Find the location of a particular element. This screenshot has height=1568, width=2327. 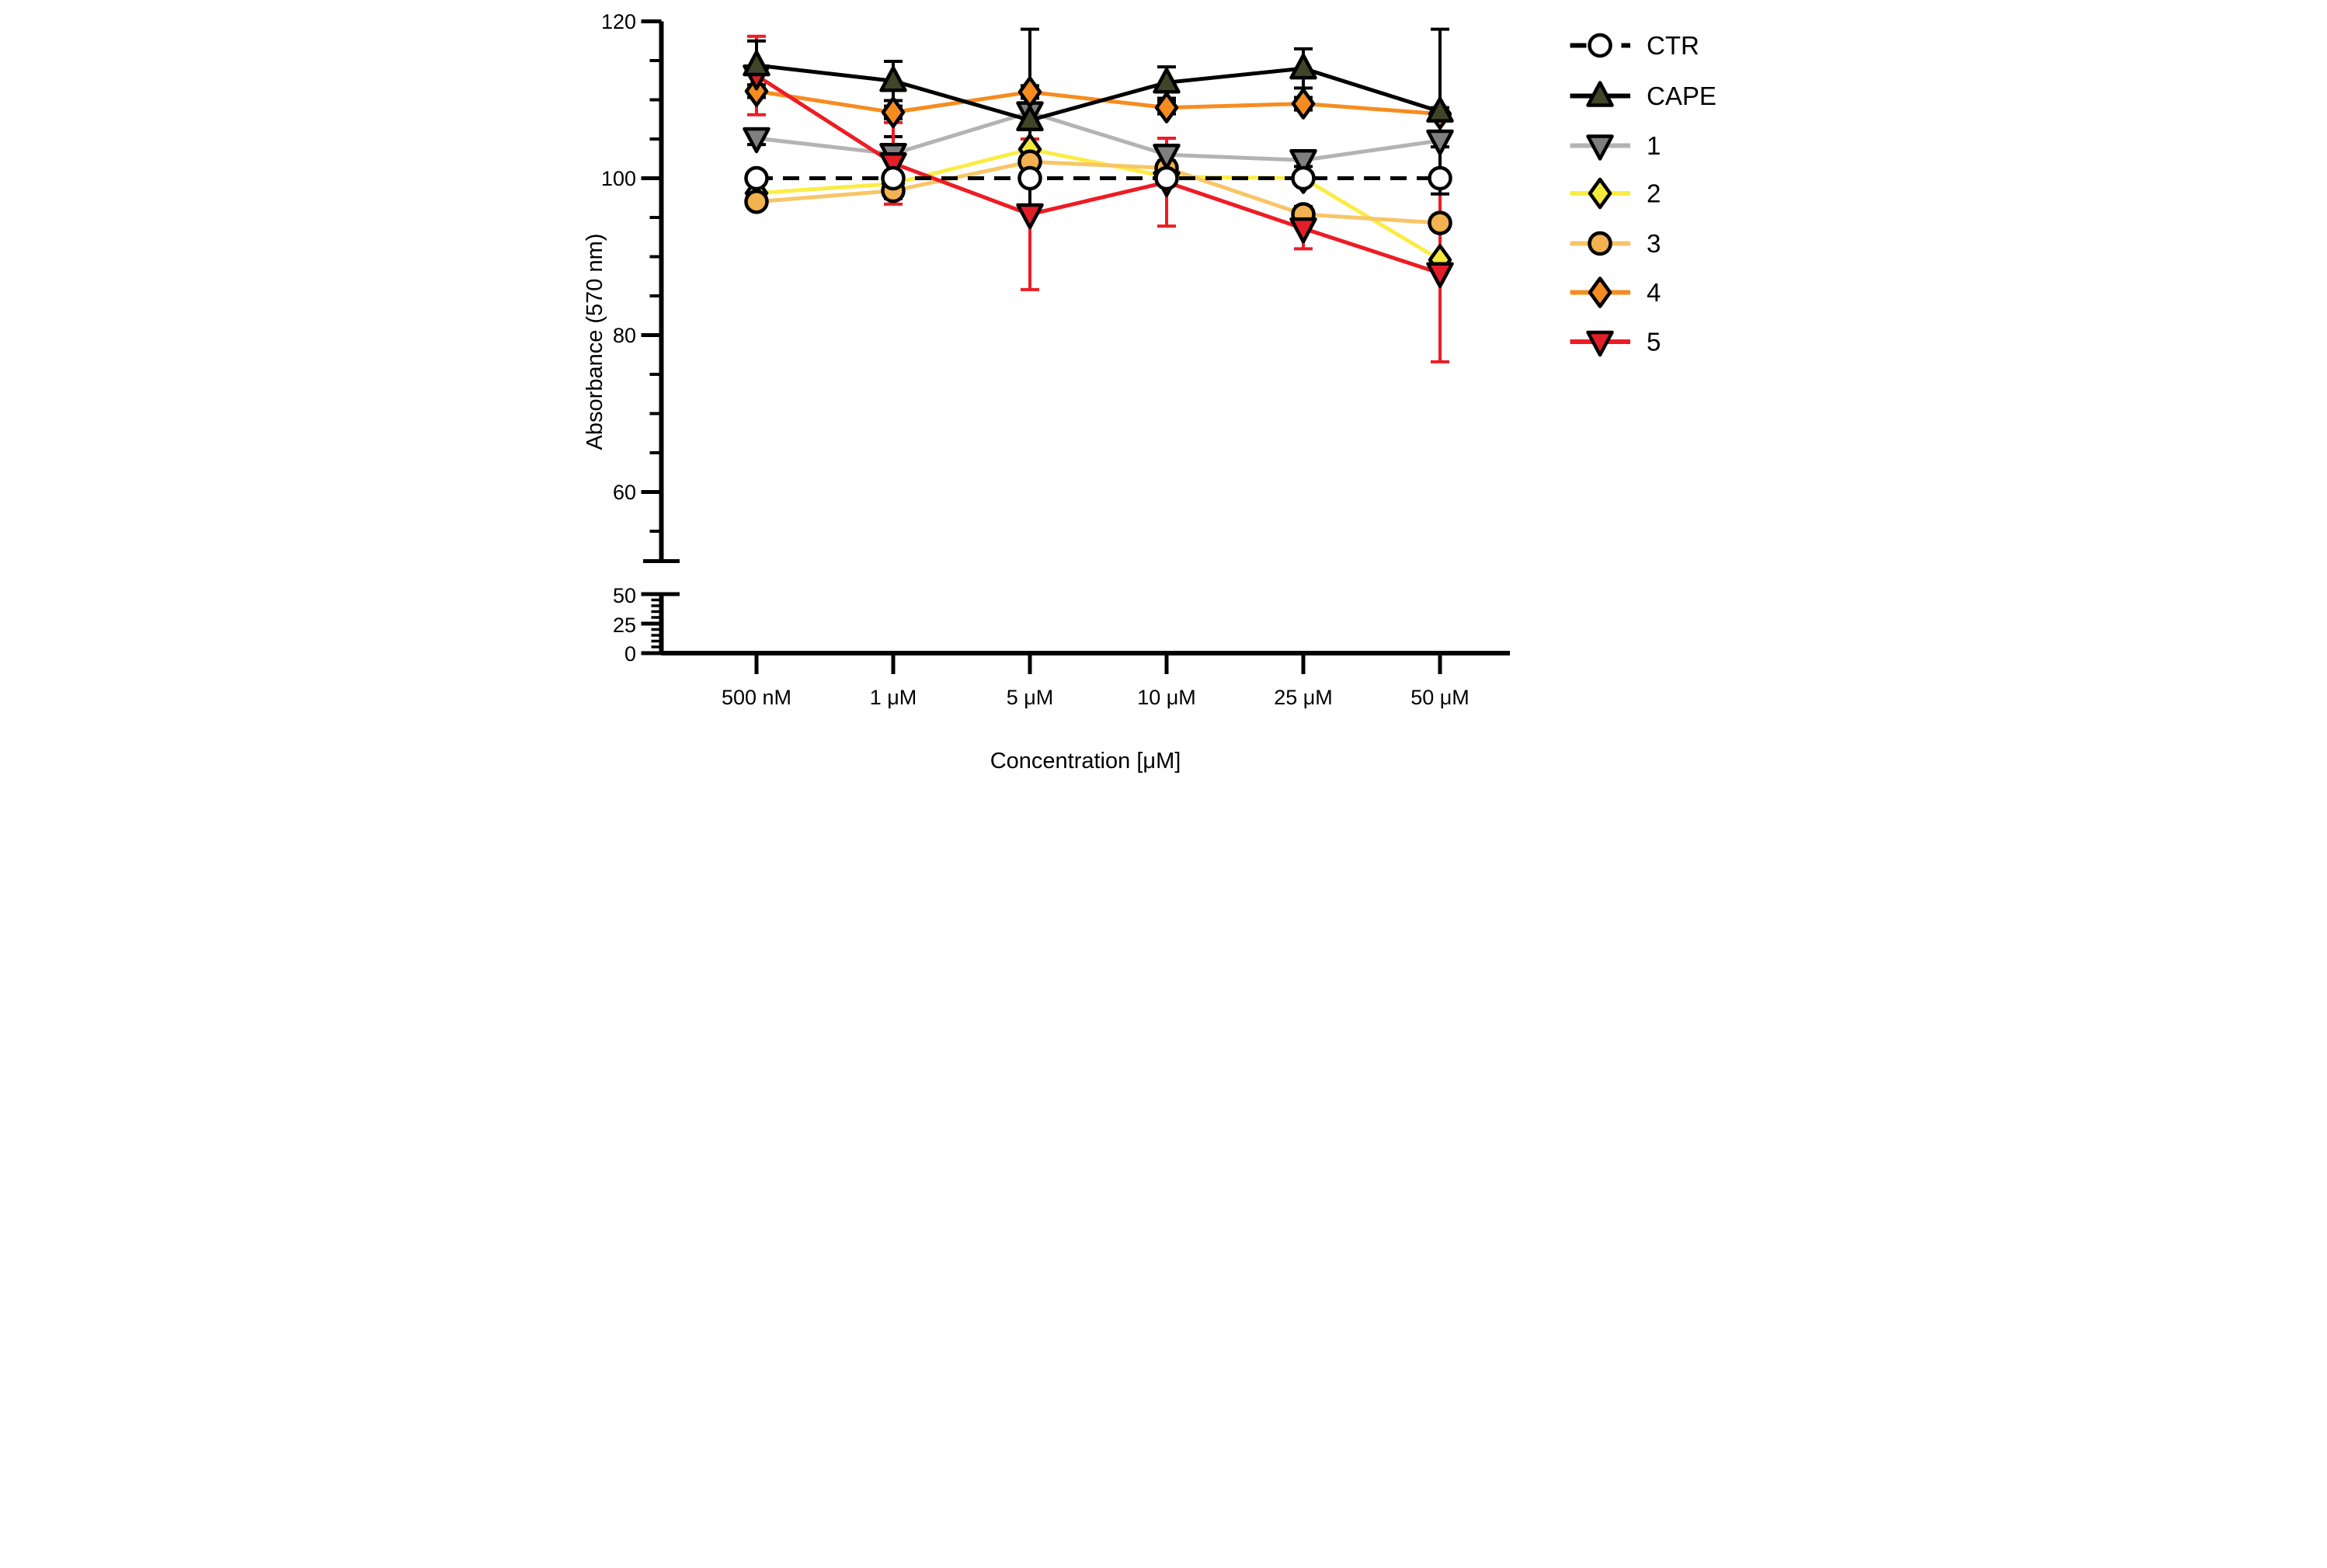

legend-label-cape: CAPE is located at coordinates (1682, 96).